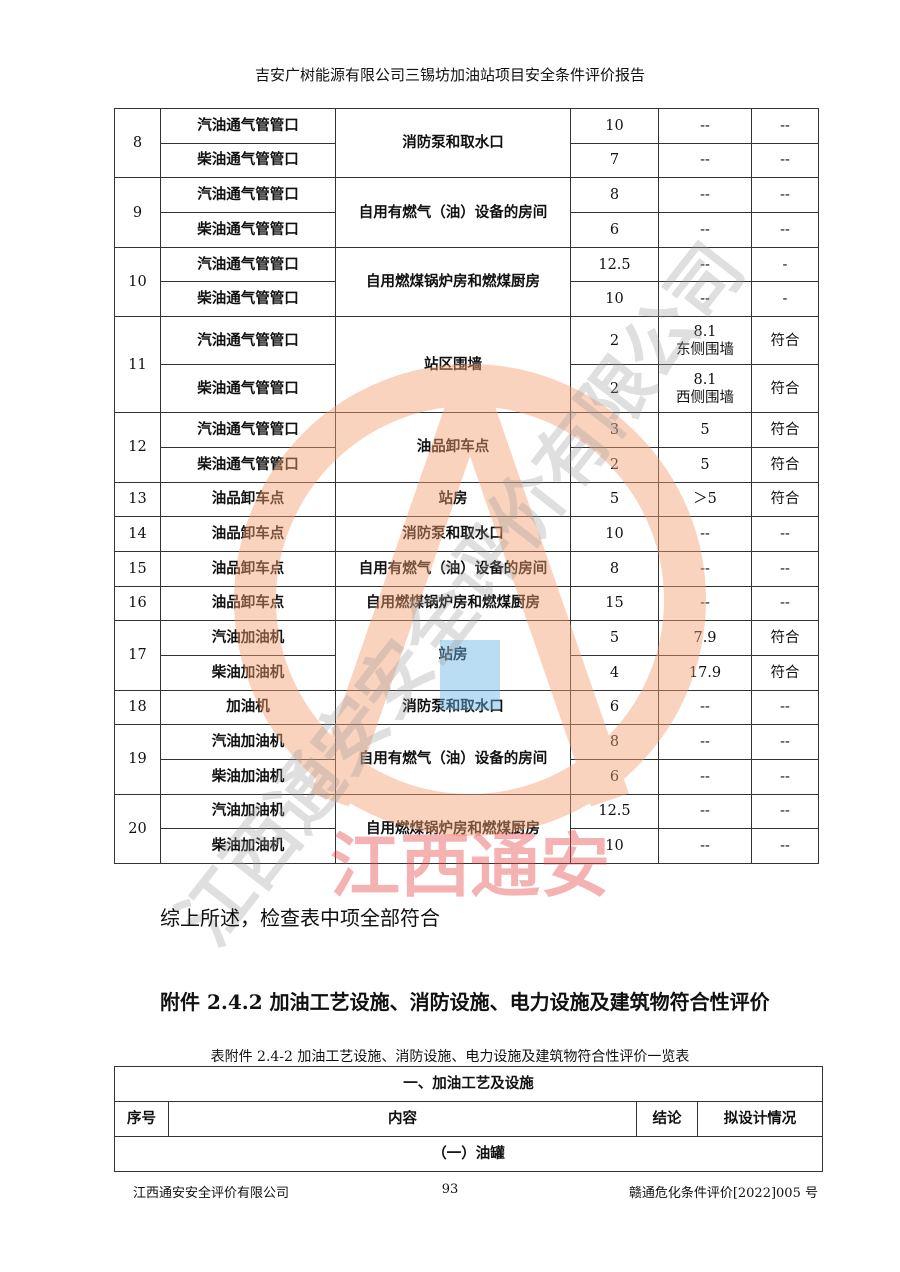 The width and height of the screenshot is (900, 1272). Describe the element at coordinates (248, 707) in the screenshot. I see `facility-name: 加油机` at that location.